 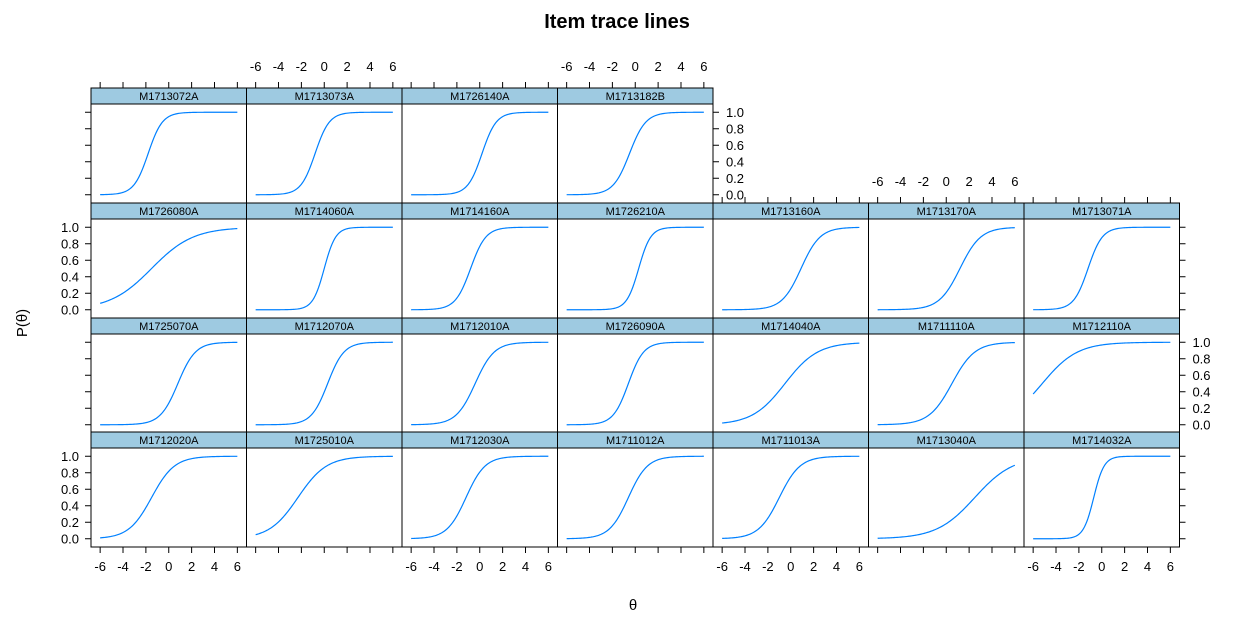 I want to click on panel-M1712020A: M1712020A, so click(x=168, y=489).